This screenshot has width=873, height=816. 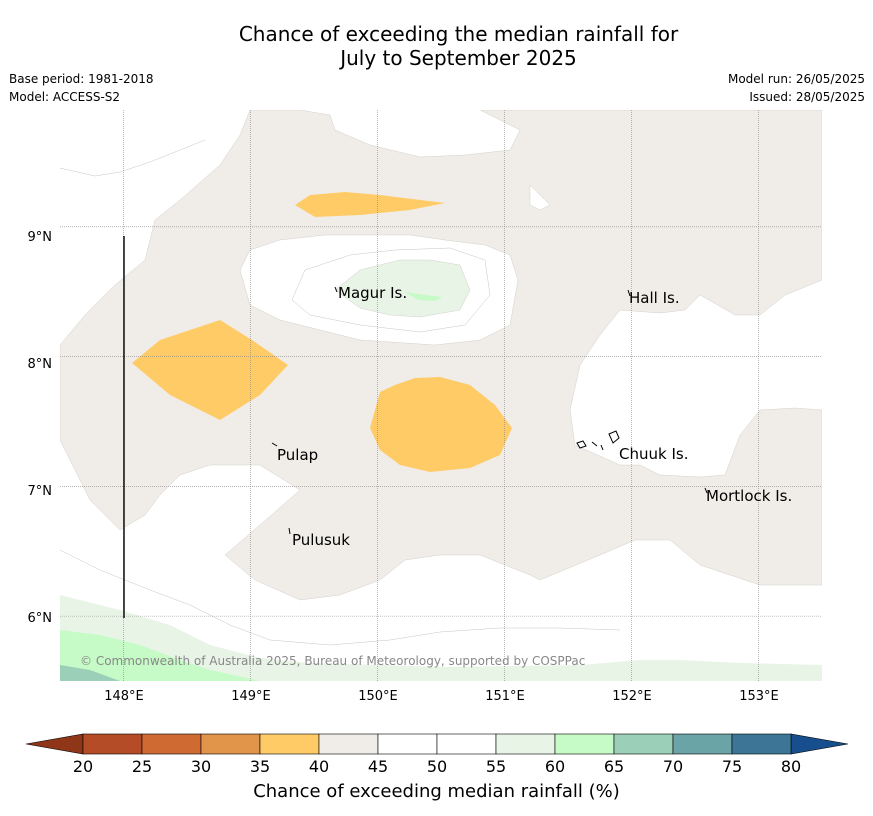 I want to click on contour-60-65-magur, so click(x=423, y=296).